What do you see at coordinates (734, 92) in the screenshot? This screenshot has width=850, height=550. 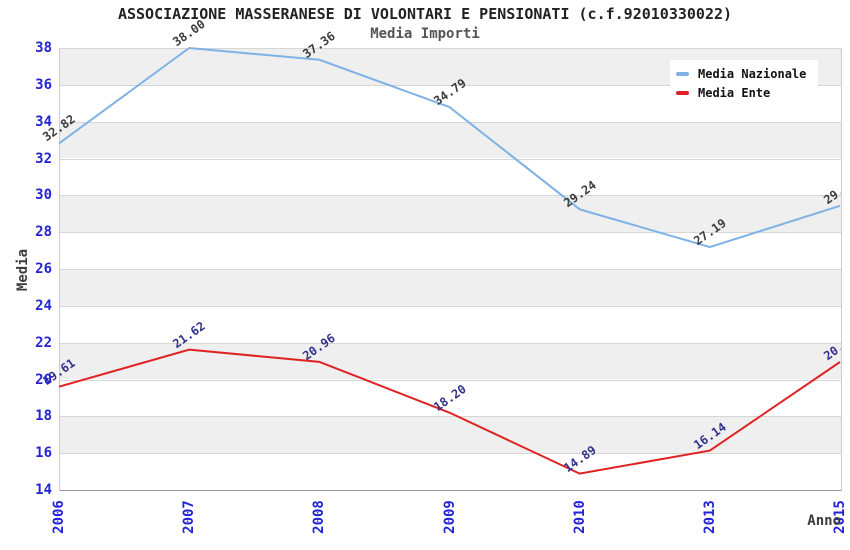 I see `legend-label: Media Ente` at bounding box center [734, 92].